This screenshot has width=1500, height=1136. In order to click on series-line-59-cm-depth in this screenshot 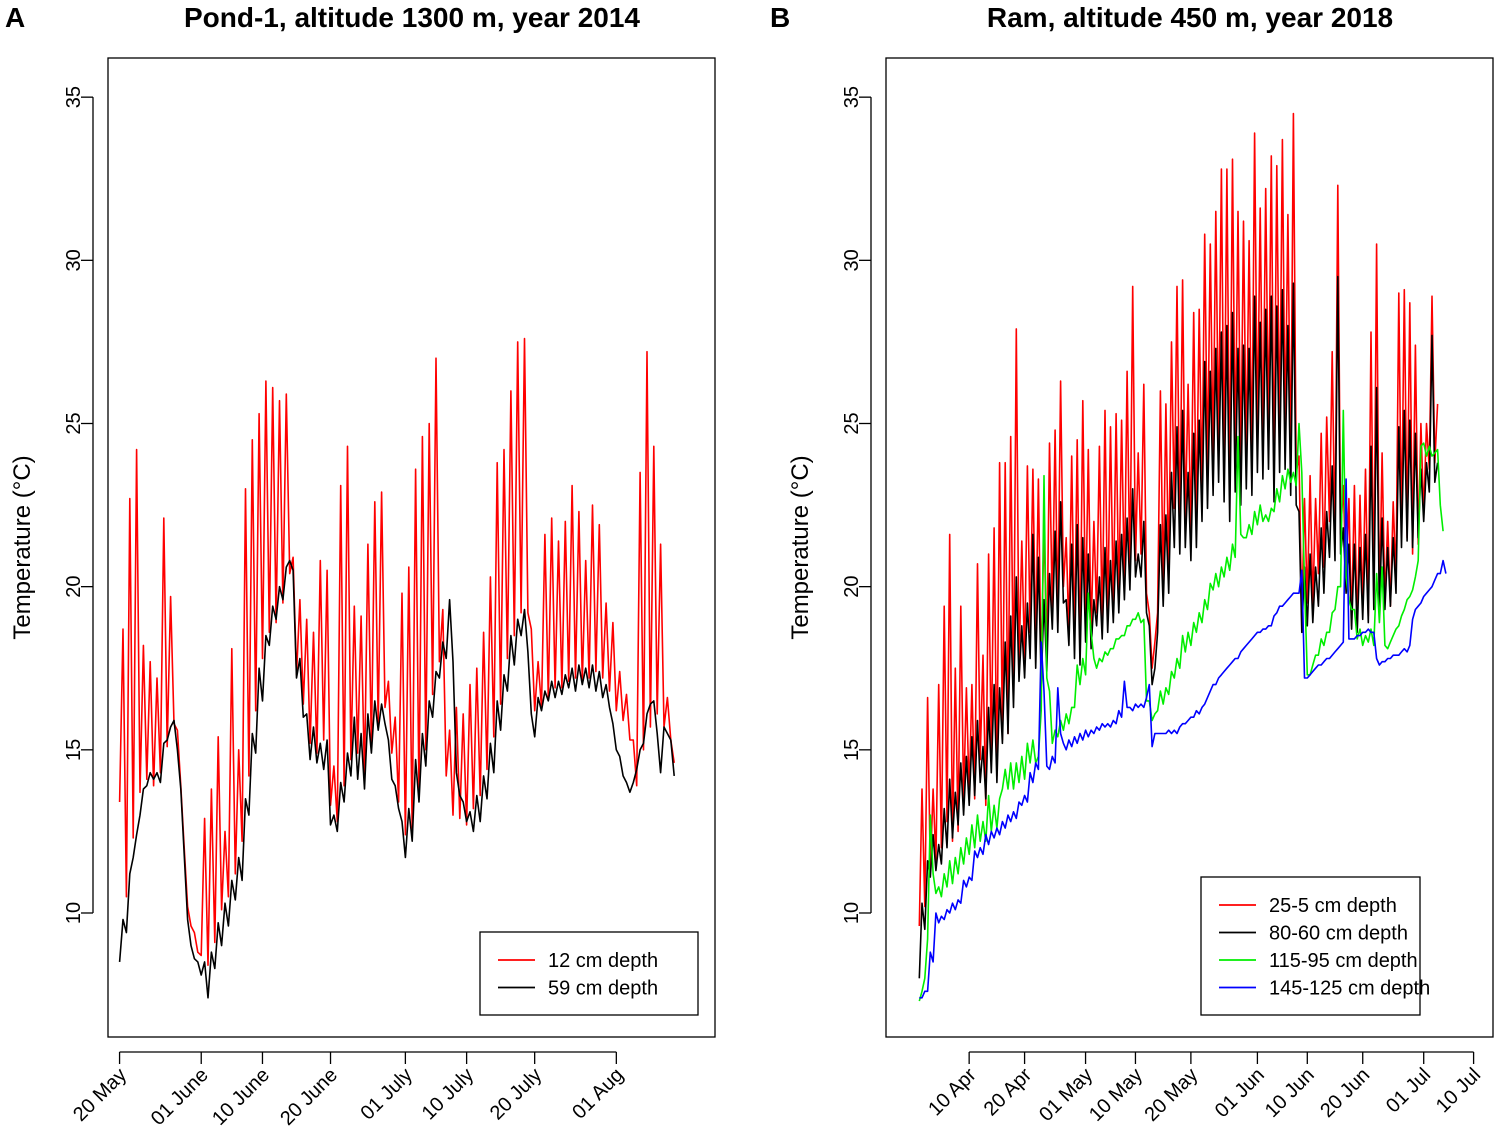, I will do `click(396, 779)`.